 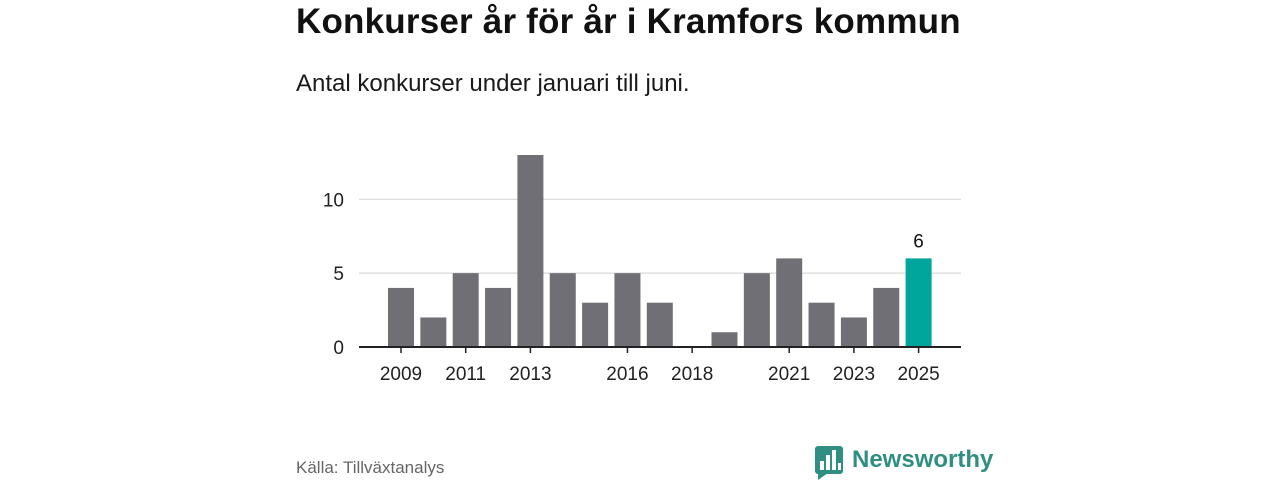 I want to click on bar-2017, so click(x=659, y=324).